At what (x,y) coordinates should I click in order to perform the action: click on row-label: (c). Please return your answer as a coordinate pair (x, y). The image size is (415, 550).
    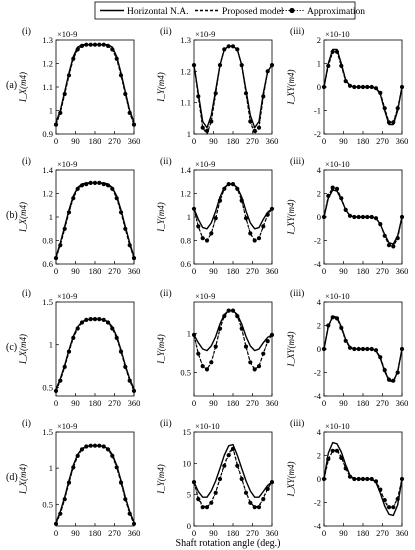
    Looking at the image, I should click on (11, 347).